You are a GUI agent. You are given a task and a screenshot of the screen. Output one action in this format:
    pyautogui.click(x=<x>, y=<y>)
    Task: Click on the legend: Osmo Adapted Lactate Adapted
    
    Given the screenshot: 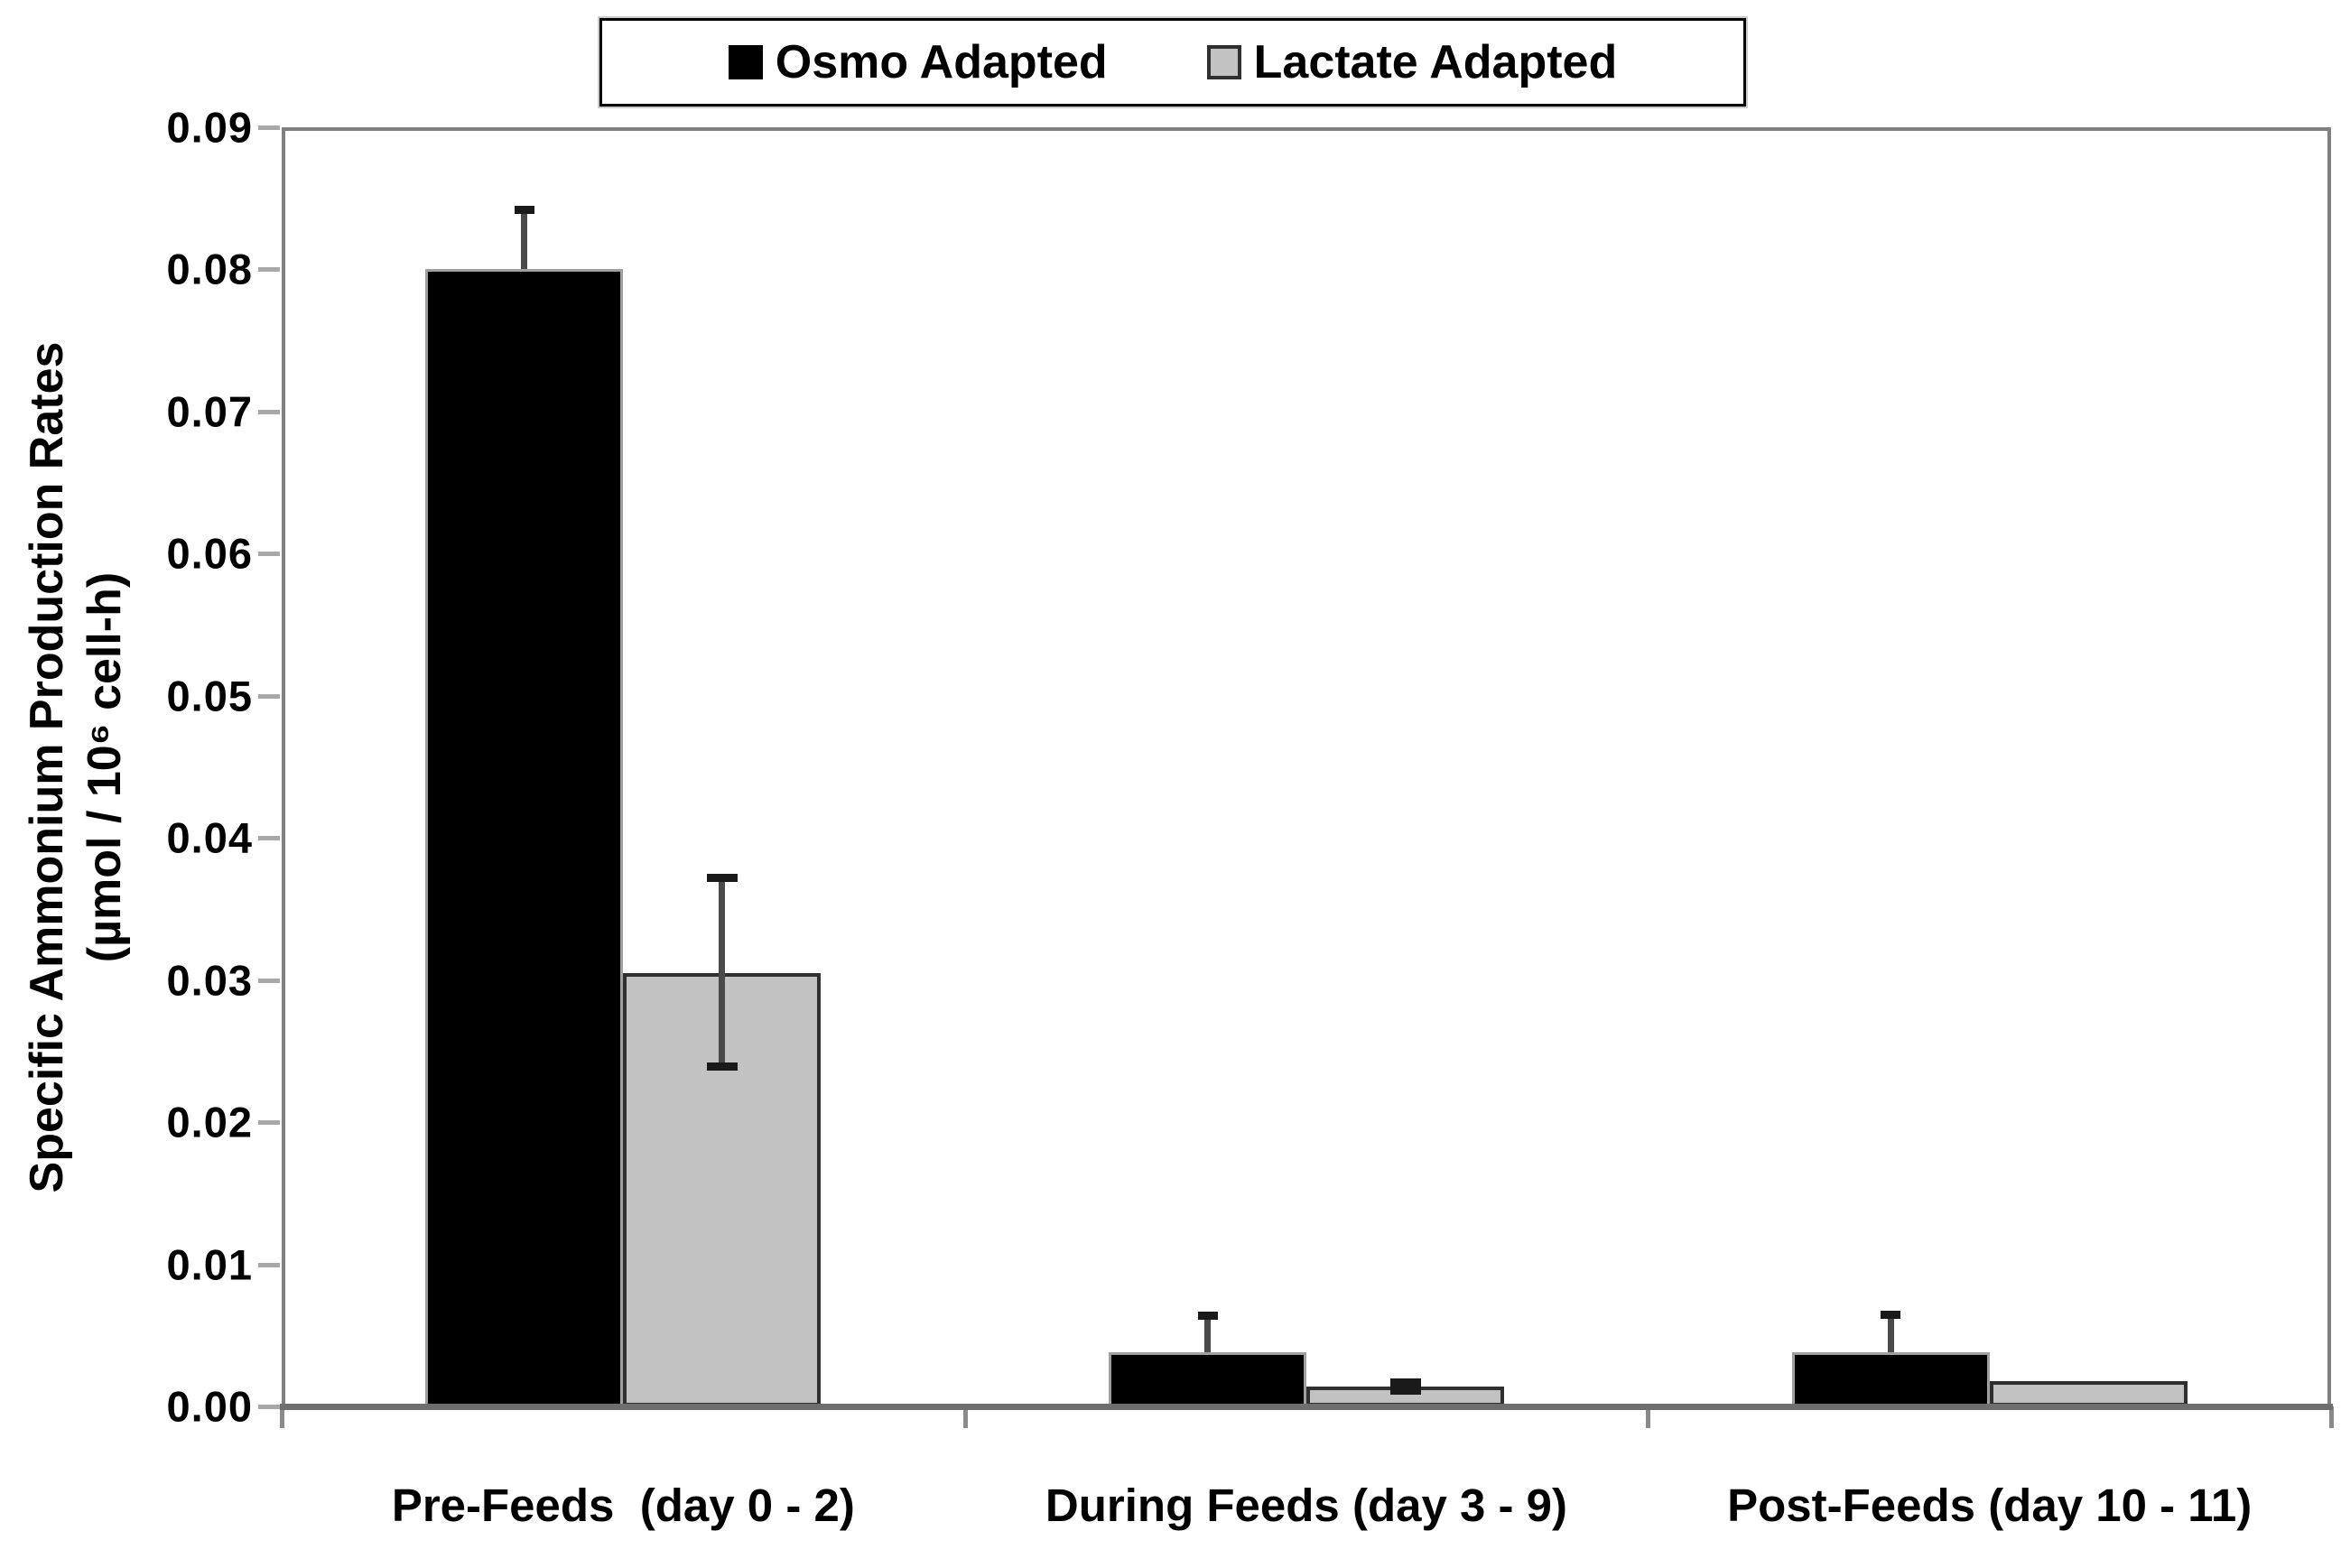 What is the action you would take?
    pyautogui.click(x=1172, y=62)
    